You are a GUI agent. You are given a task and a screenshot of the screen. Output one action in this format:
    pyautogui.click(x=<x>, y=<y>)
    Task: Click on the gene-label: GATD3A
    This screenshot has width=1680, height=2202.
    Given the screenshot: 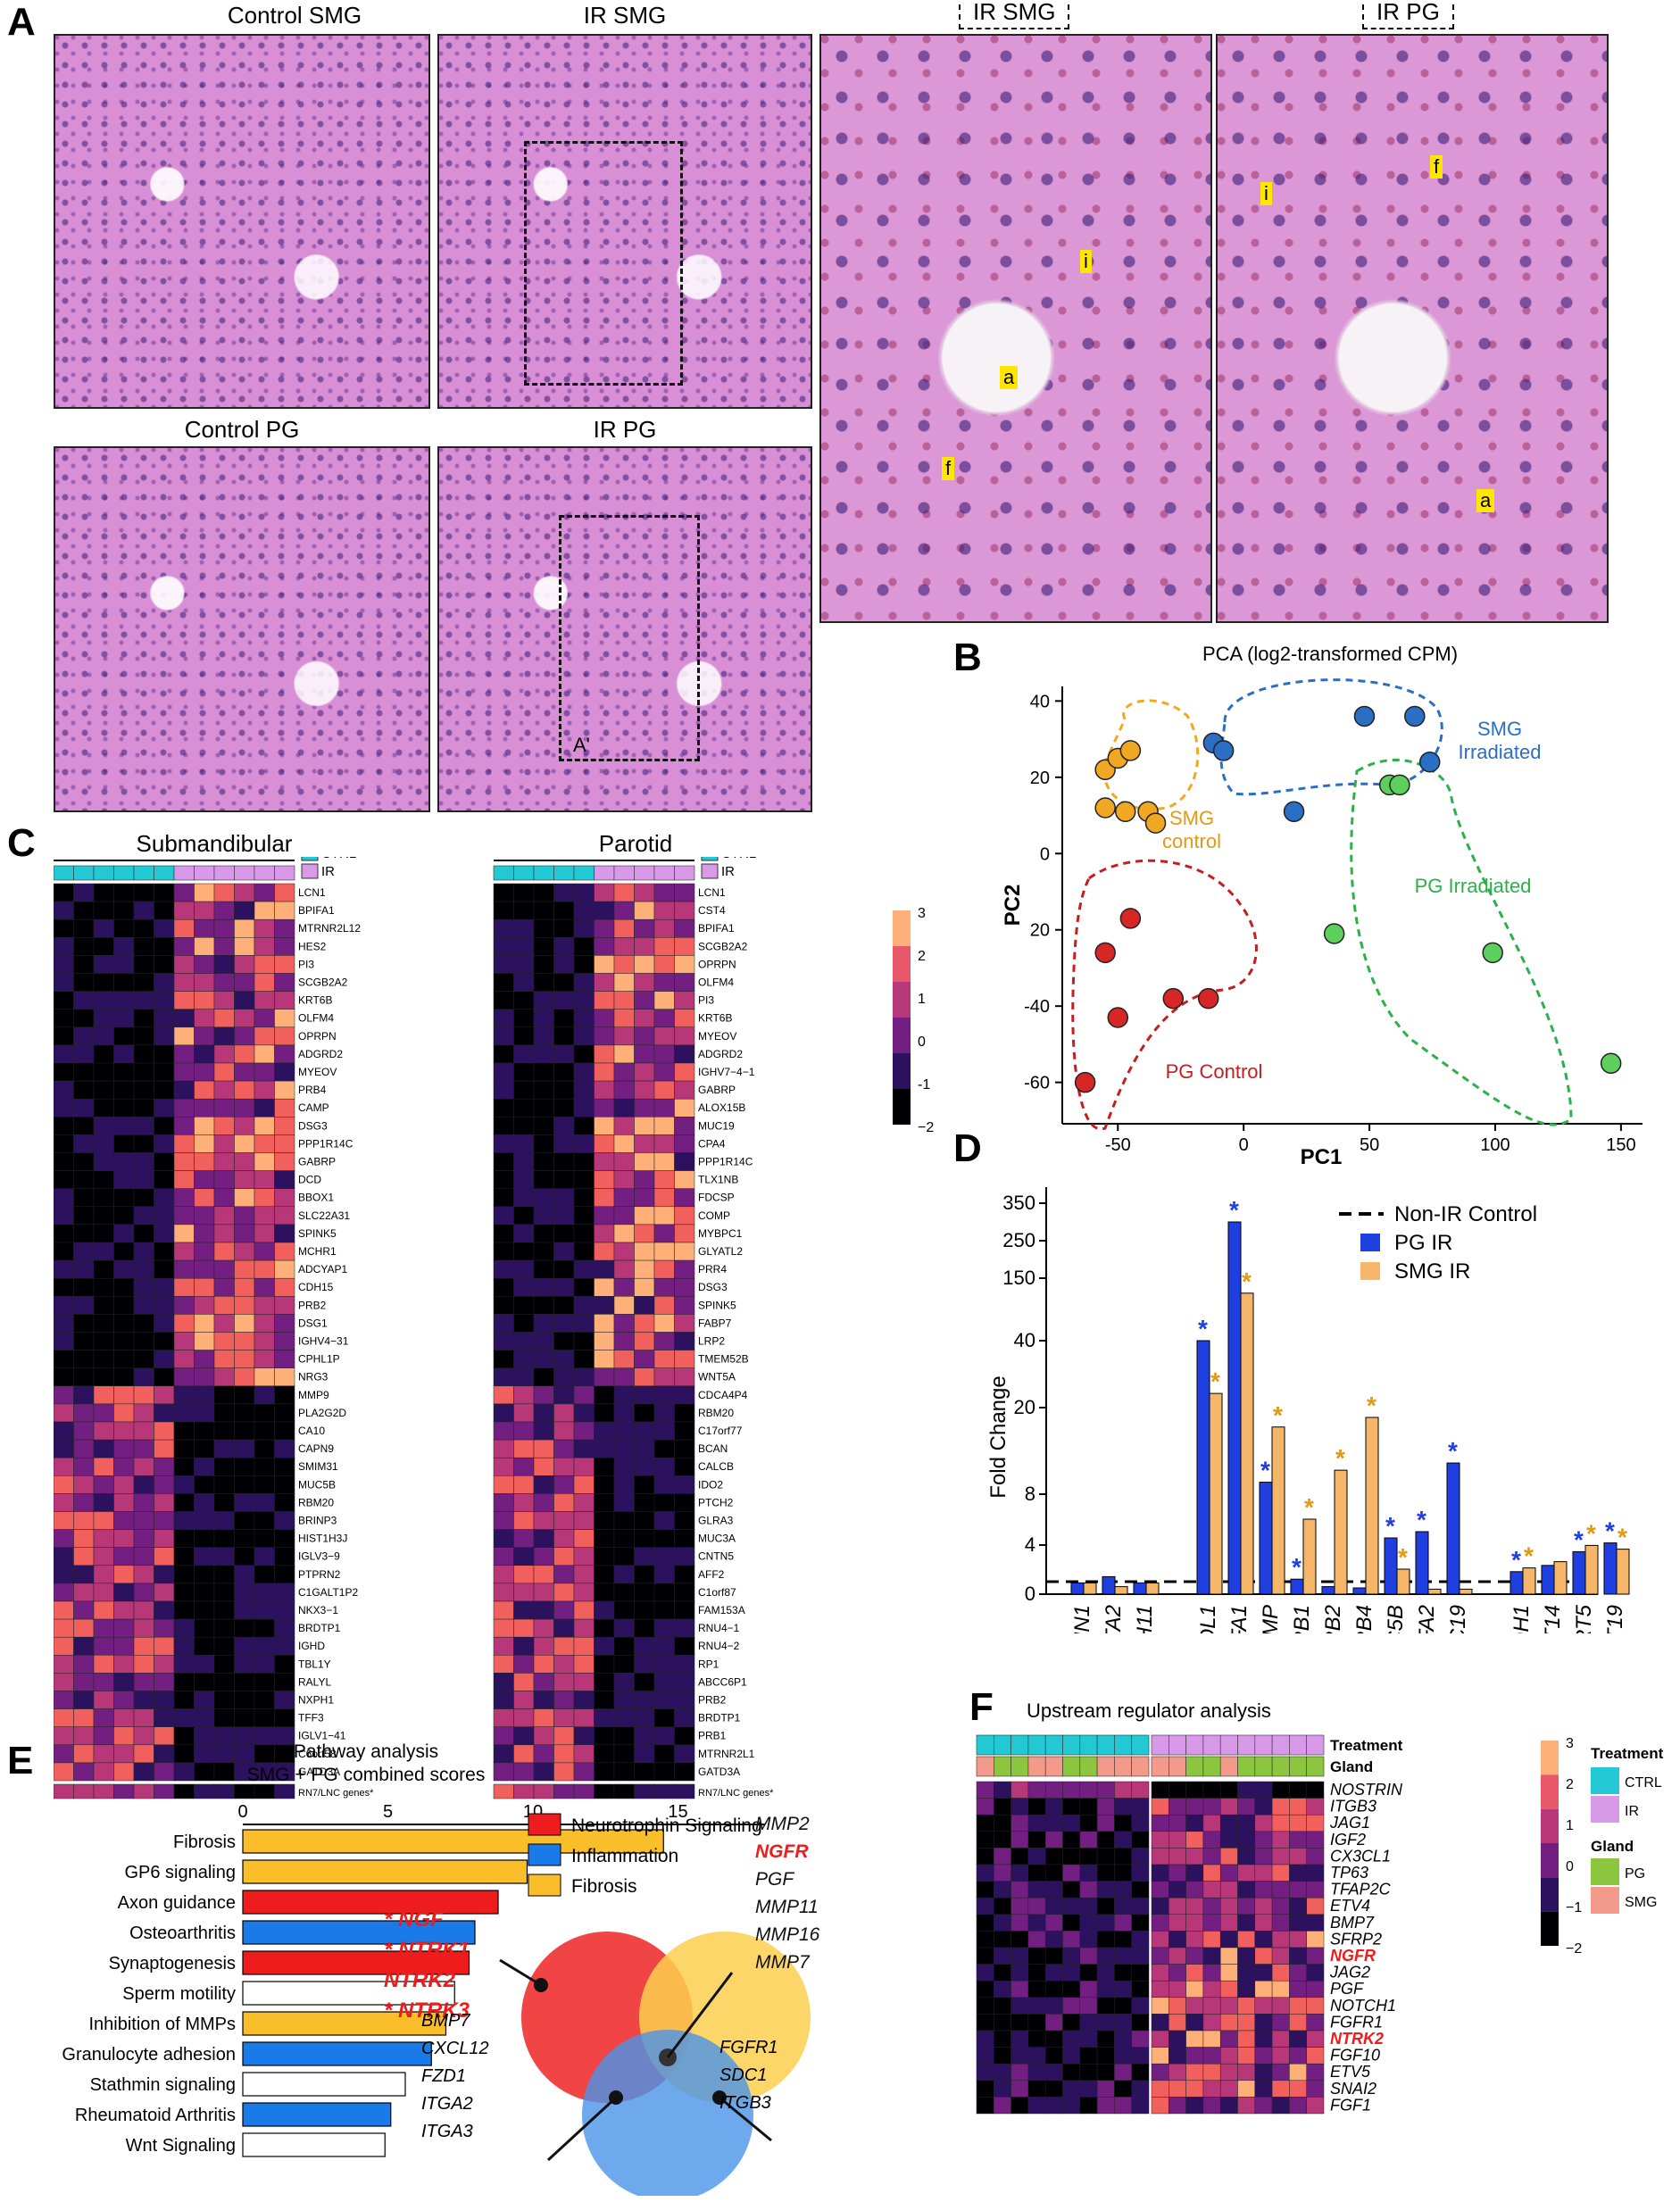 What is the action you would take?
    pyautogui.click(x=319, y=1772)
    